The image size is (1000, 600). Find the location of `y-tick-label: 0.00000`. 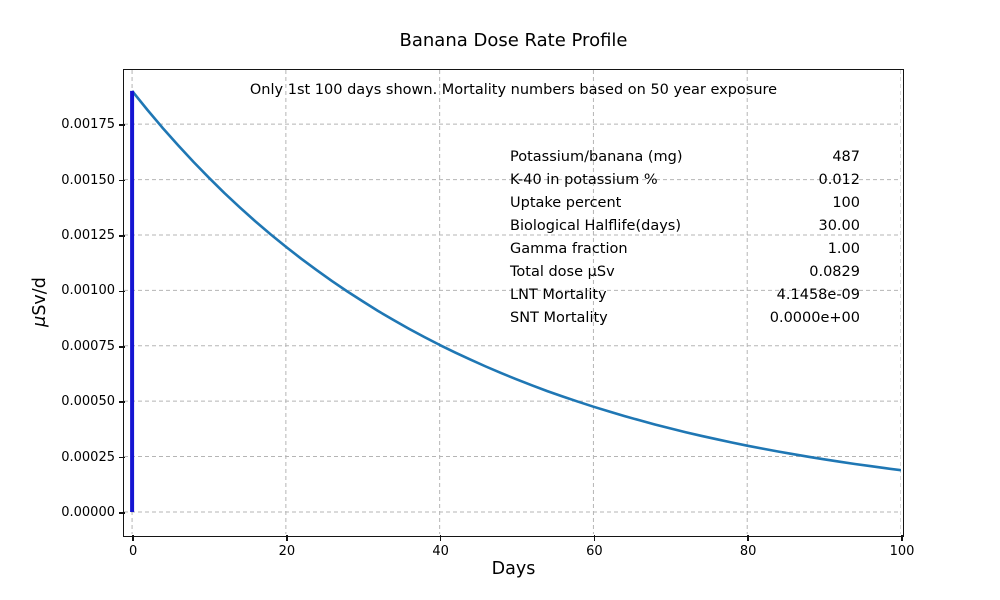

y-tick-label: 0.00000 is located at coordinates (88, 512).